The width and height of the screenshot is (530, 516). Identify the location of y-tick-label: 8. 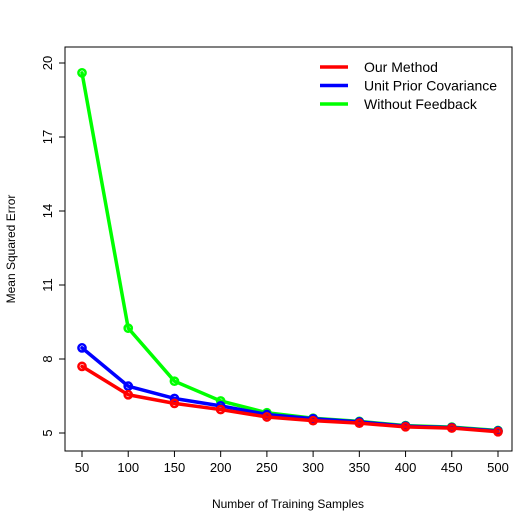
(47, 358).